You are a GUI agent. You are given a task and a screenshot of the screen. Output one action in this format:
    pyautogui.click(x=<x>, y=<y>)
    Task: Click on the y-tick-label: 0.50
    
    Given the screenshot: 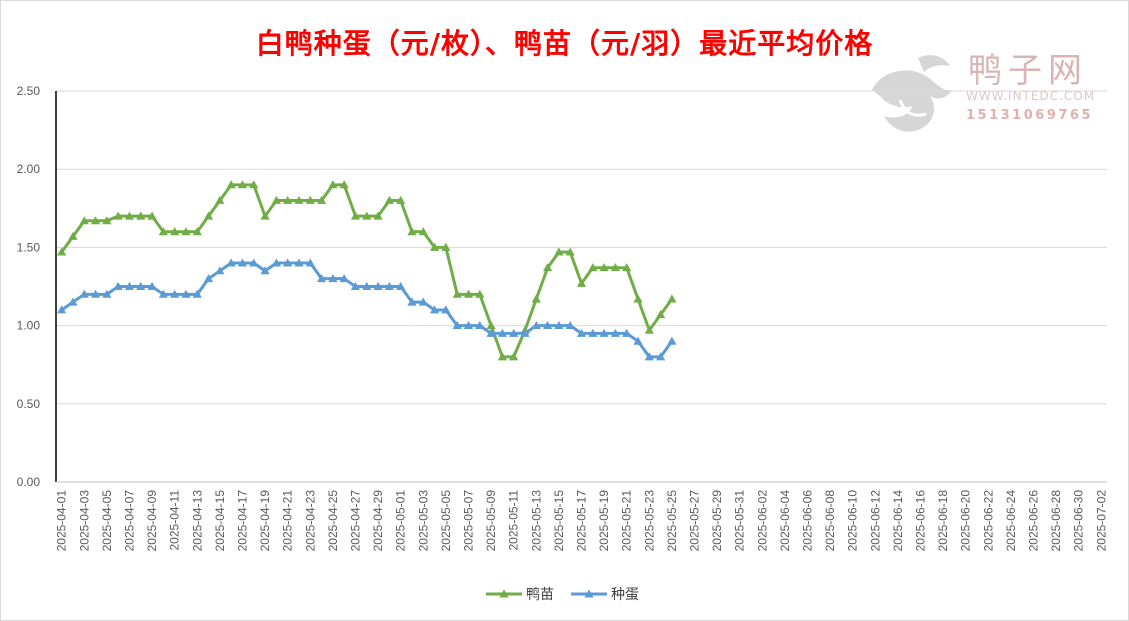 What is the action you would take?
    pyautogui.click(x=29, y=404)
    